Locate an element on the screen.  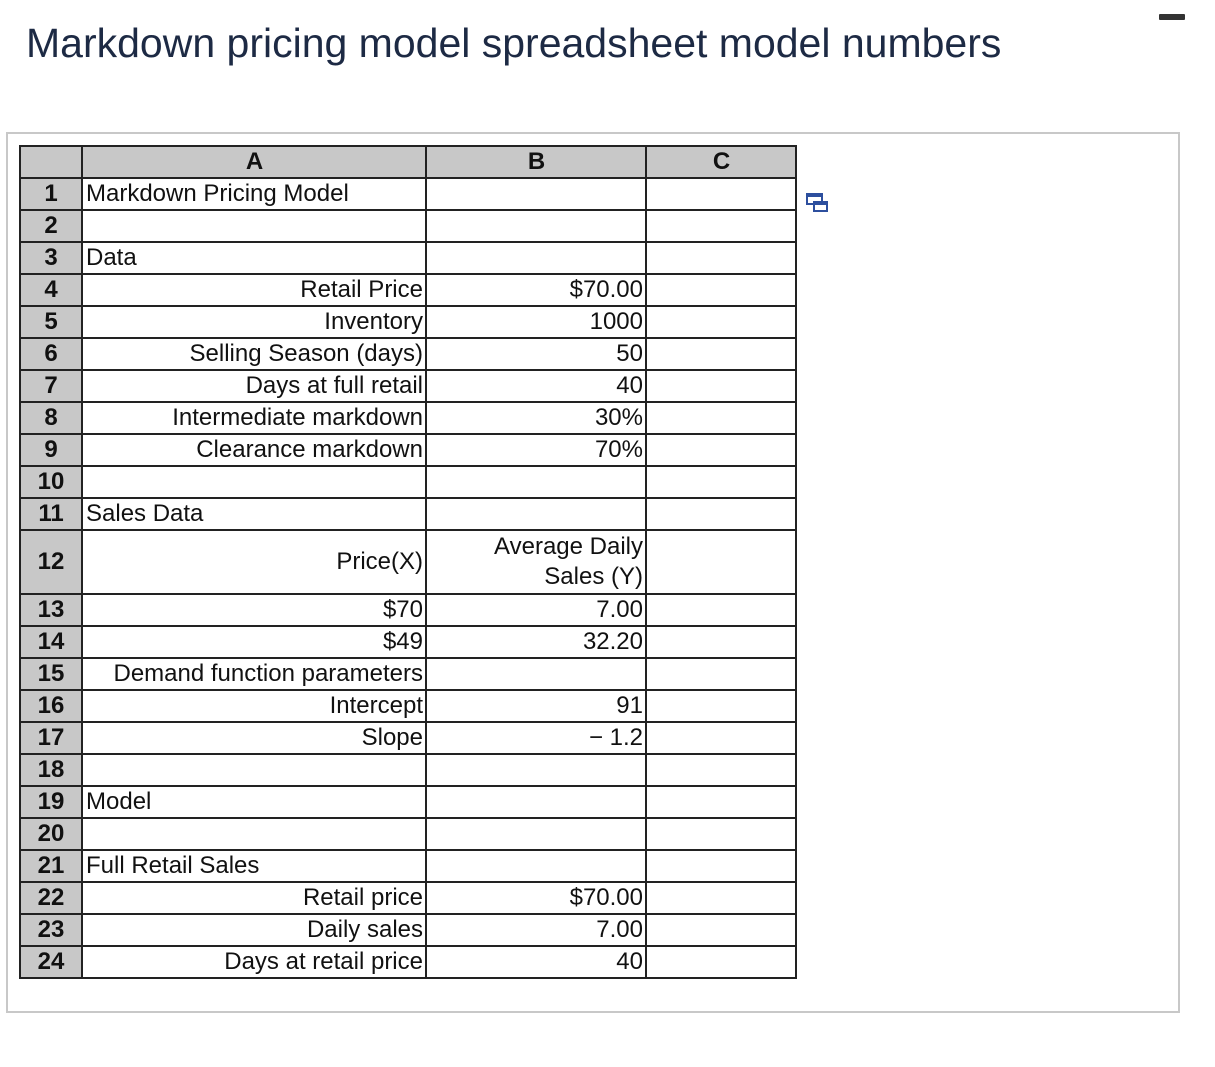
cell-a: Days at retail price is located at coordinates (254, 962).